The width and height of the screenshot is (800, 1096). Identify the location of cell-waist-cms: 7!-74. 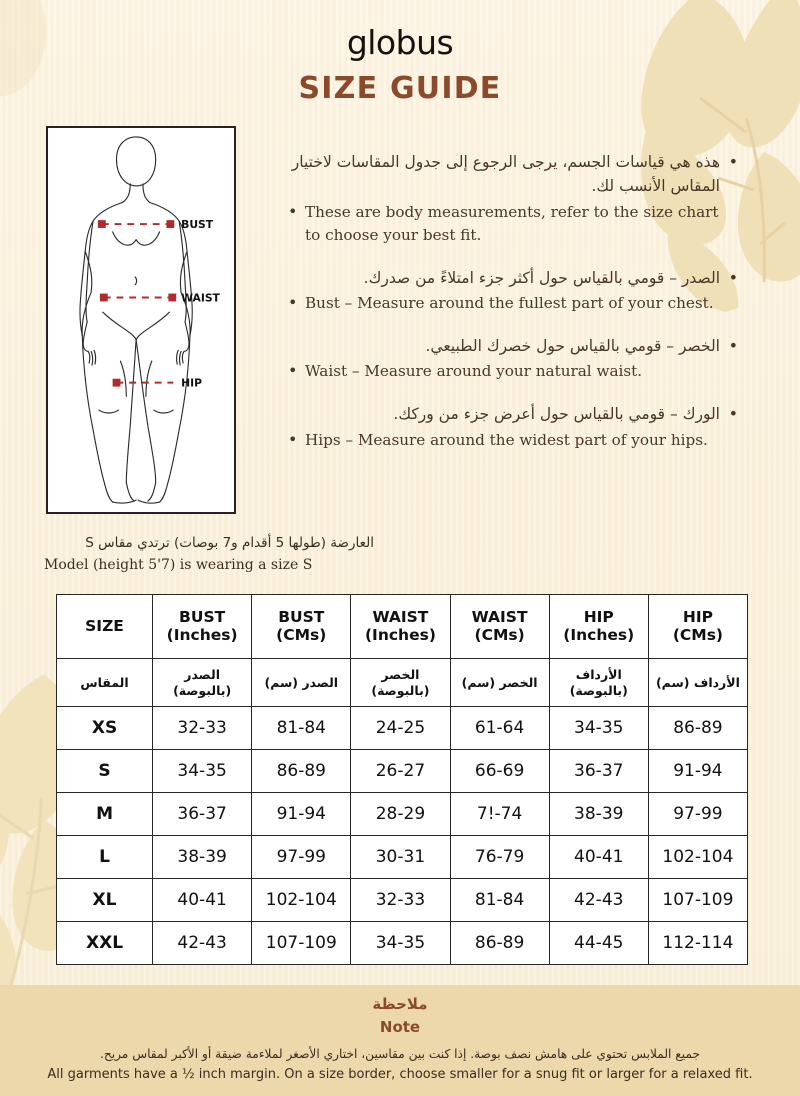
(499, 814).